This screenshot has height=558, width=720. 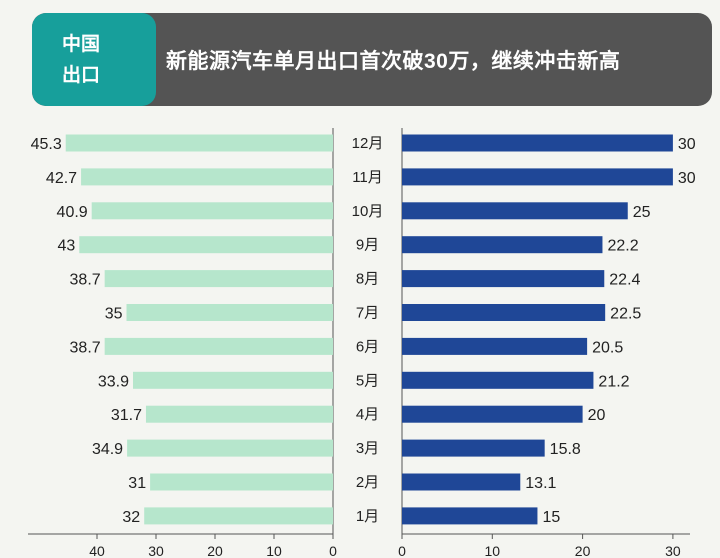 What do you see at coordinates (333, 550) in the screenshot?
I see `left-tick-label: 0` at bounding box center [333, 550].